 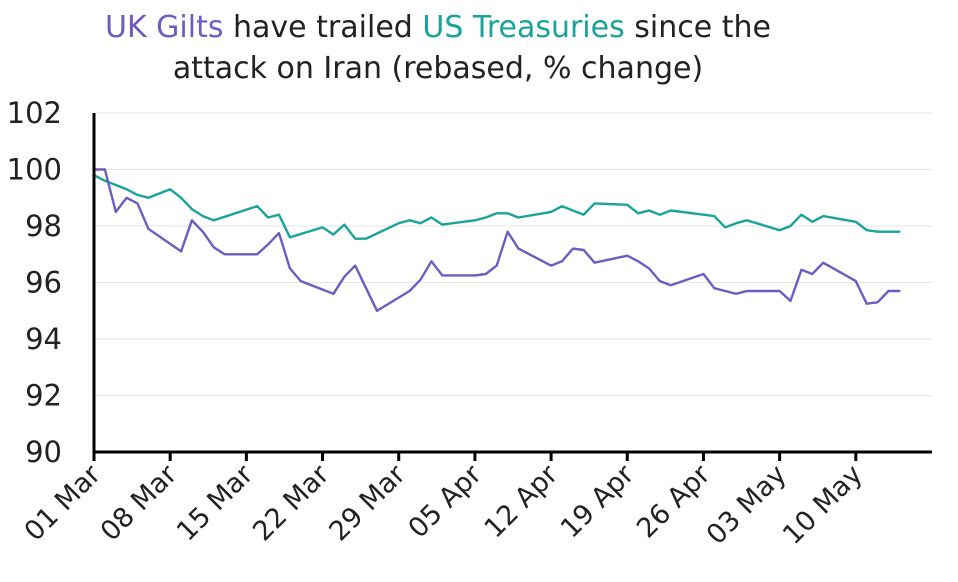 What do you see at coordinates (291, 502) in the screenshot?
I see `x-tick-label-3: 22 Mar` at bounding box center [291, 502].